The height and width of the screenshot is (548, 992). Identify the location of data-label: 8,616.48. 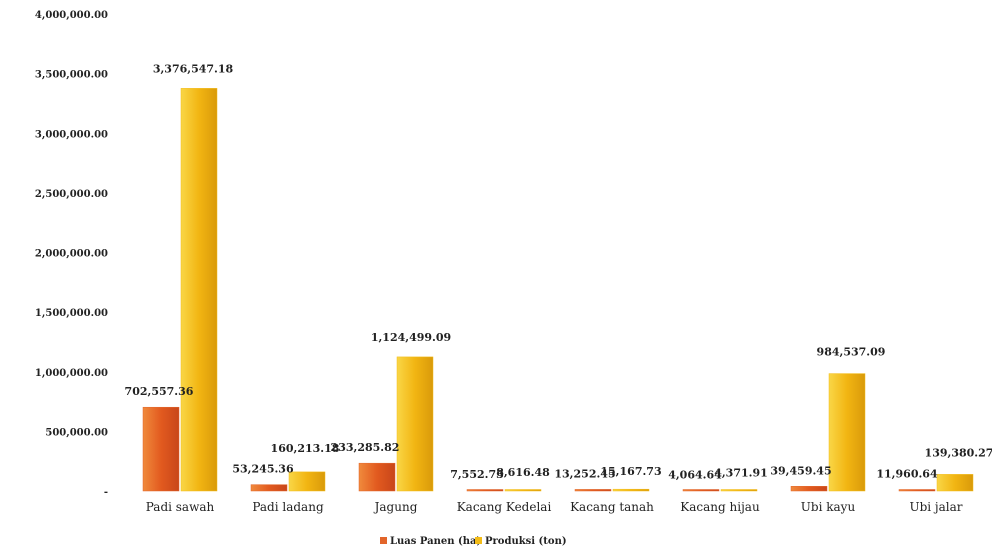
(523, 472).